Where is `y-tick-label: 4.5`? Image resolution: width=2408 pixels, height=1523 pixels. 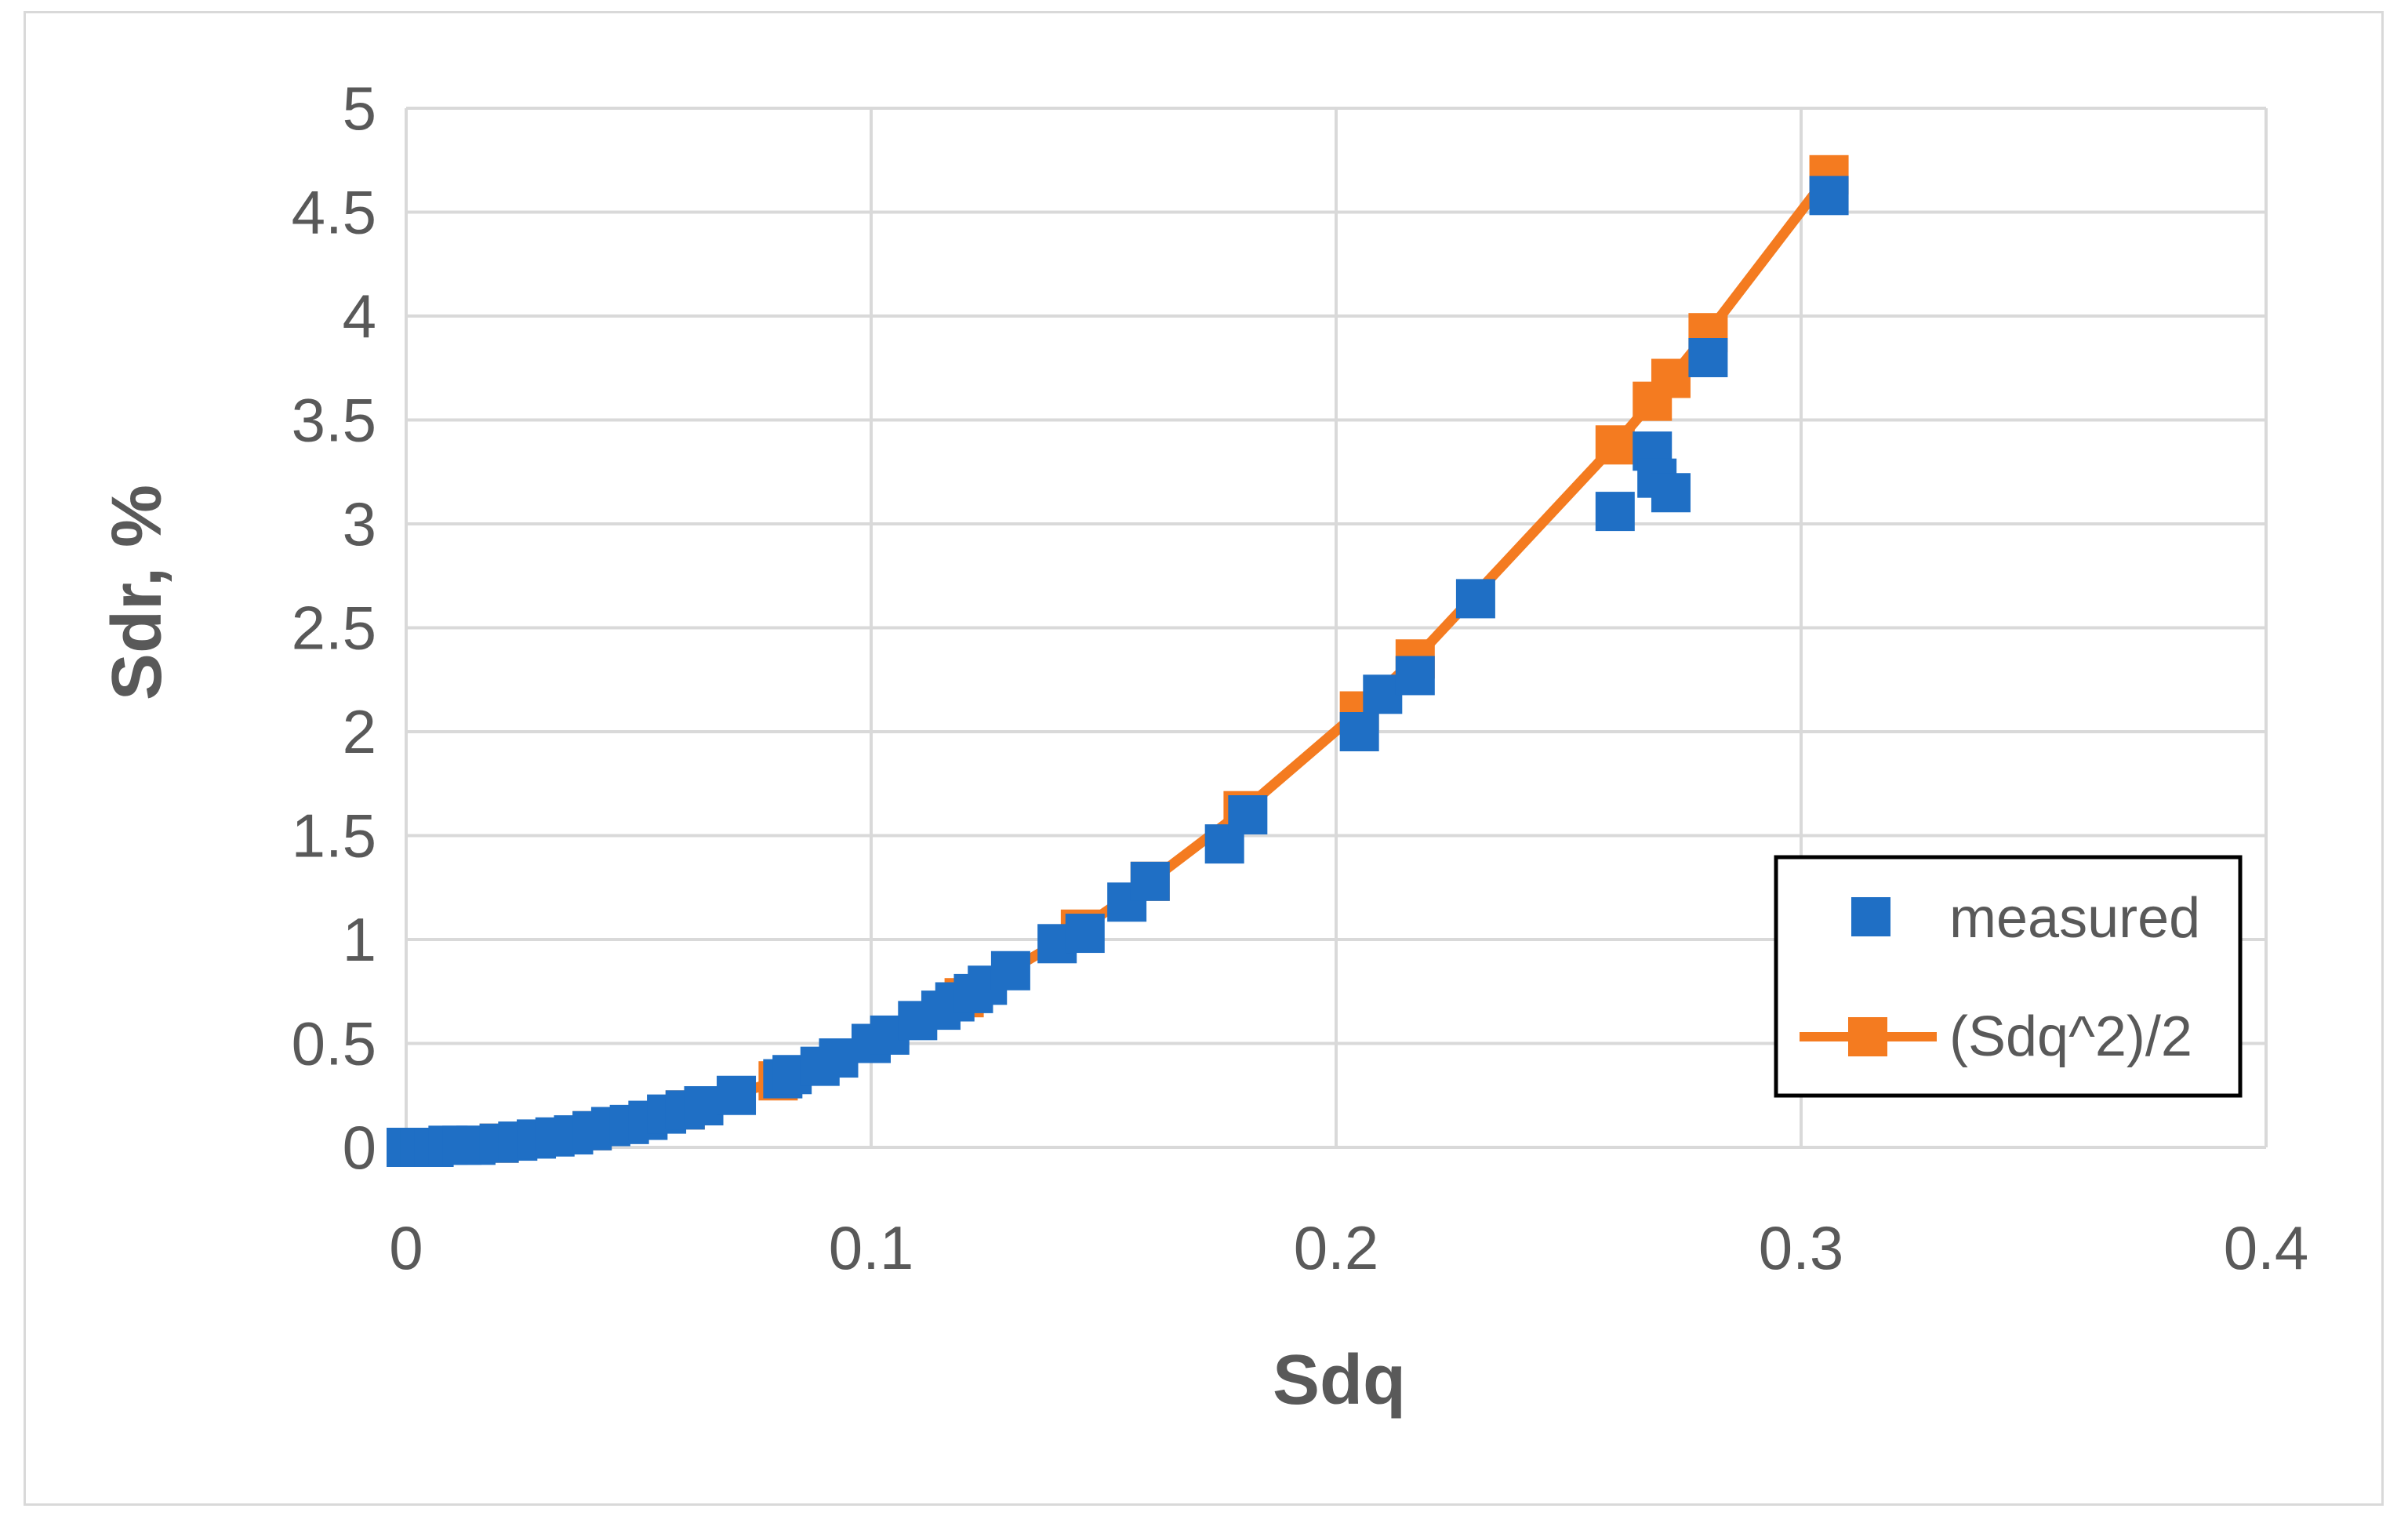 y-tick-label: 4.5 is located at coordinates (334, 212).